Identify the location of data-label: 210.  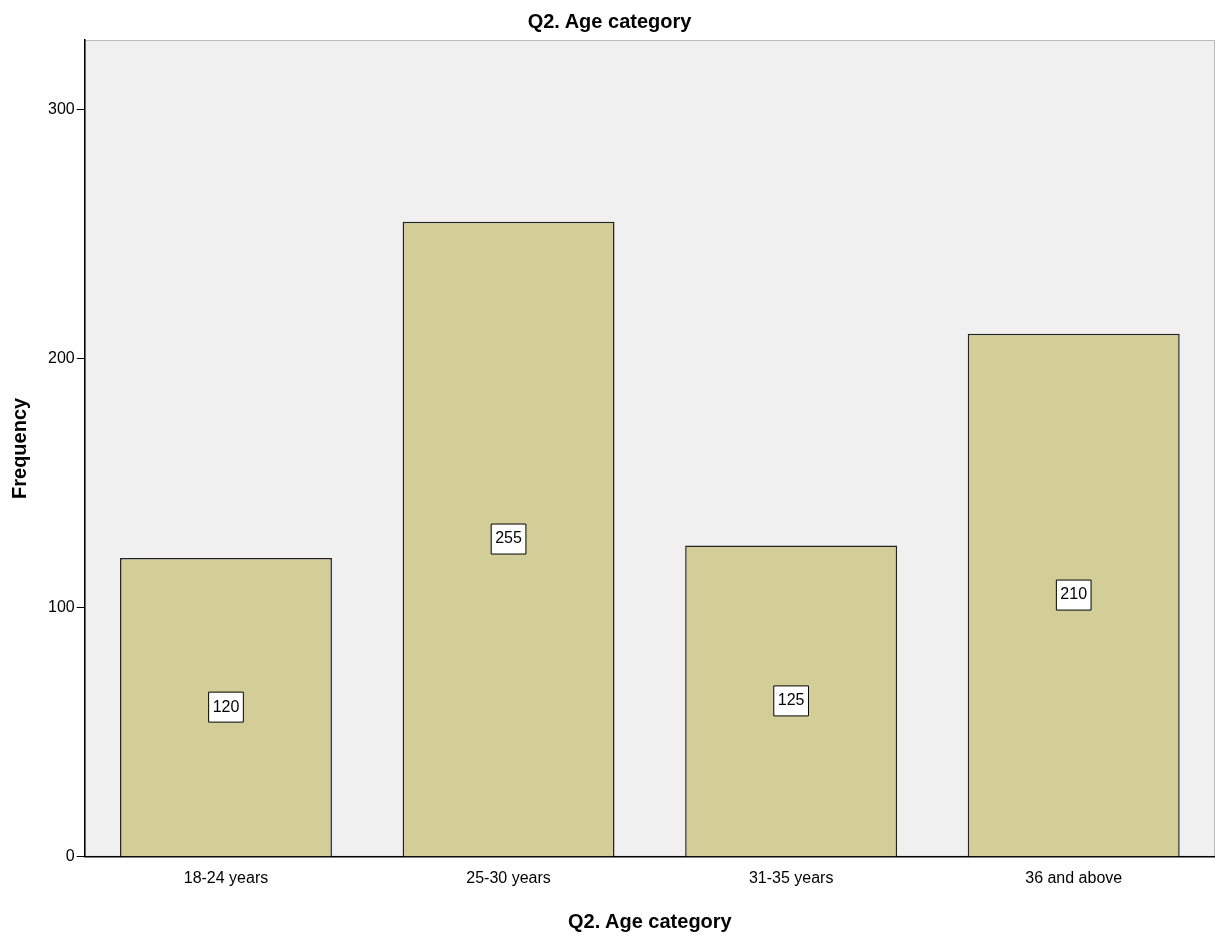
(1074, 594).